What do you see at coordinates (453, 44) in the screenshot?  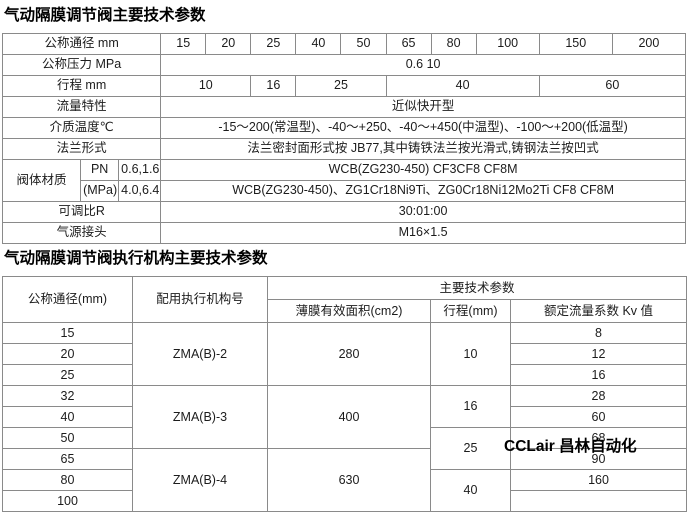 I see `cell-dn-80: 80` at bounding box center [453, 44].